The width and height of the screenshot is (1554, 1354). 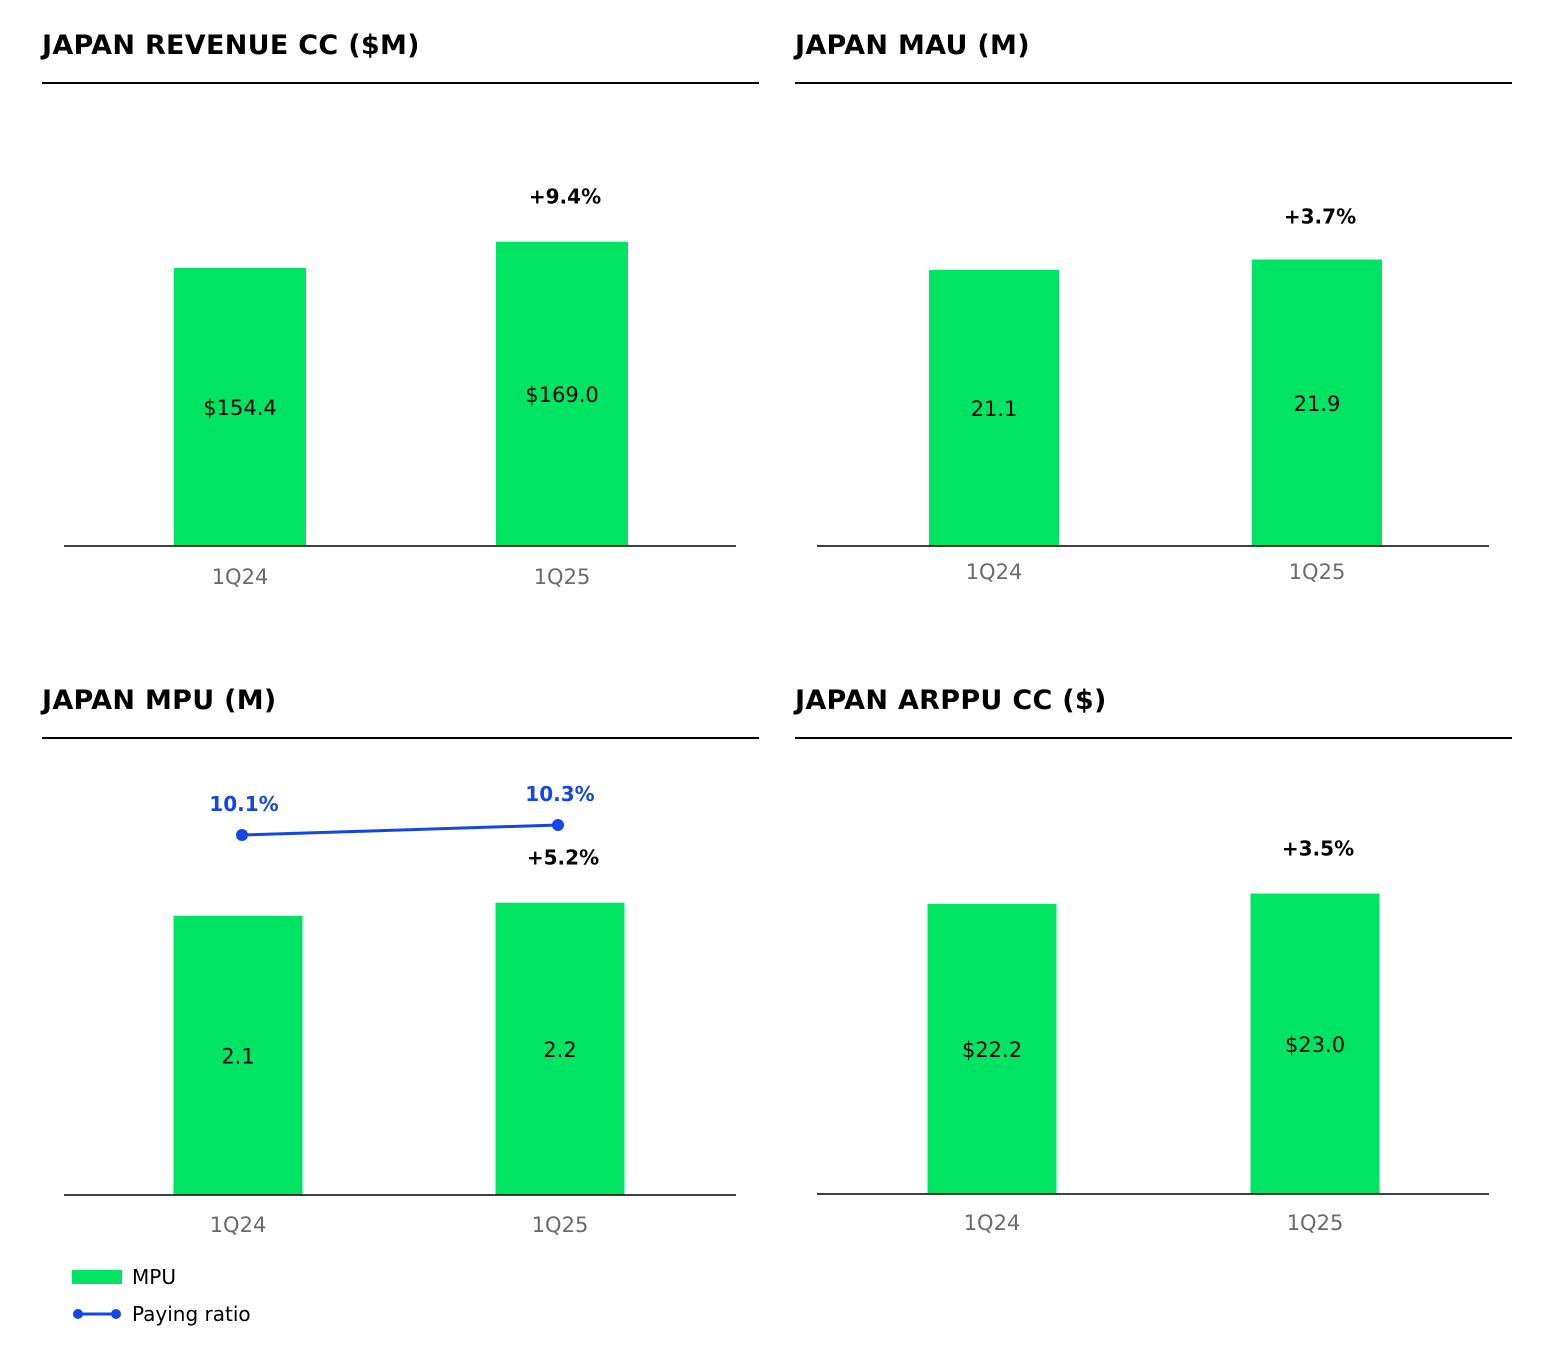 I want to click on bar-value-label: 2.2, so click(x=559, y=1050).